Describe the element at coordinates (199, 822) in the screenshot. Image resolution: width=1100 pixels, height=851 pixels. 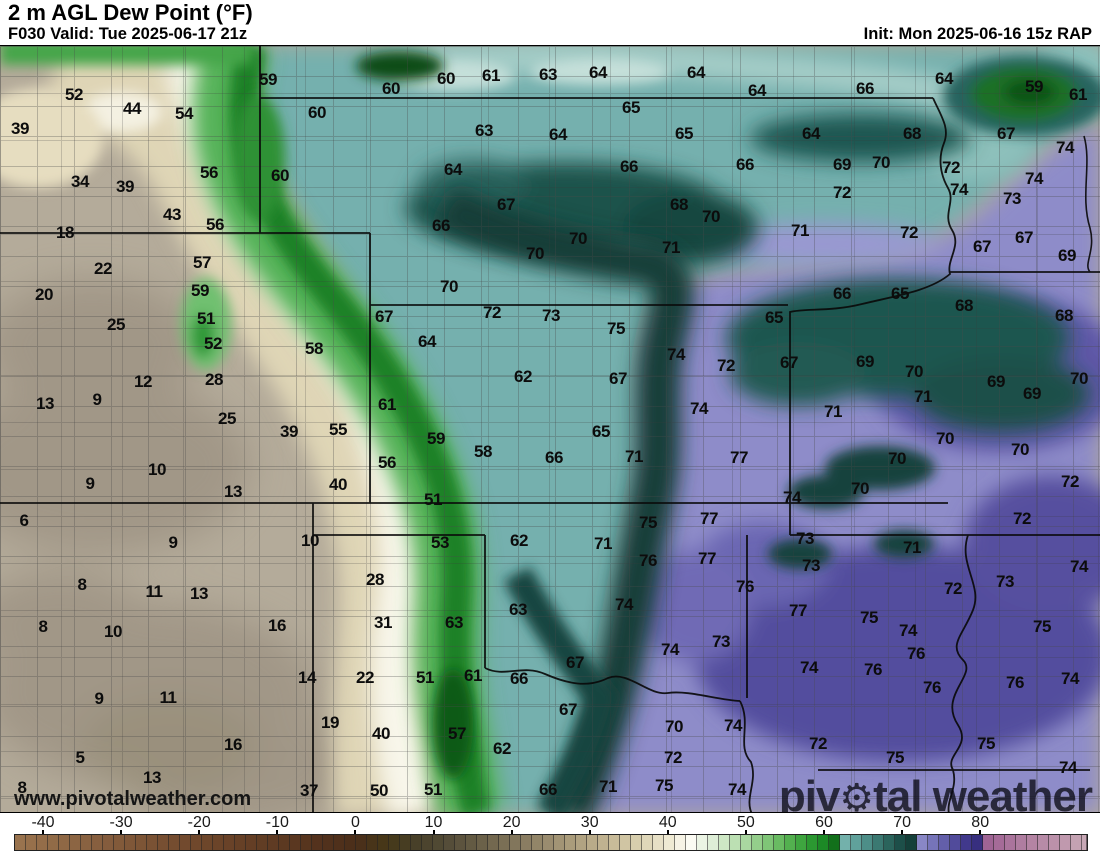
I see `colorbar-tick-label: -20` at that location.